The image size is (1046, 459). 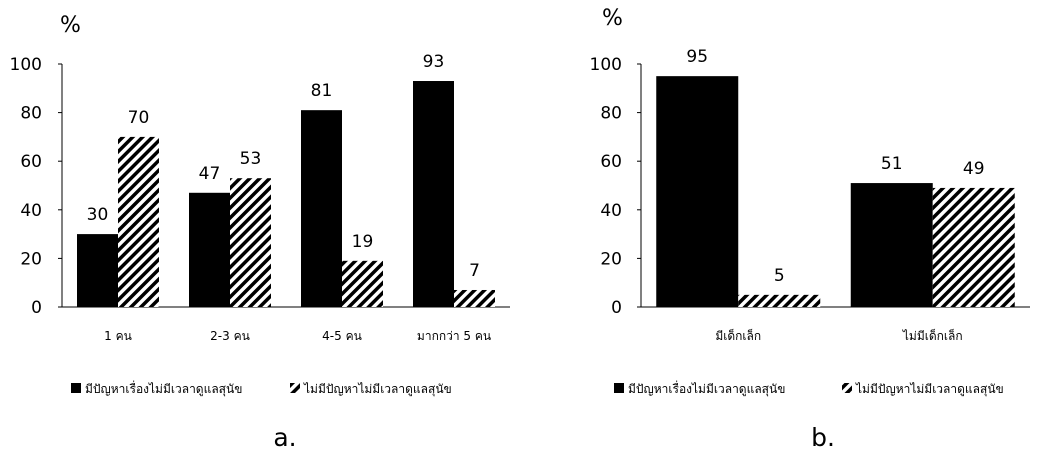 I want to click on bar-value-label: 53, so click(x=251, y=159).